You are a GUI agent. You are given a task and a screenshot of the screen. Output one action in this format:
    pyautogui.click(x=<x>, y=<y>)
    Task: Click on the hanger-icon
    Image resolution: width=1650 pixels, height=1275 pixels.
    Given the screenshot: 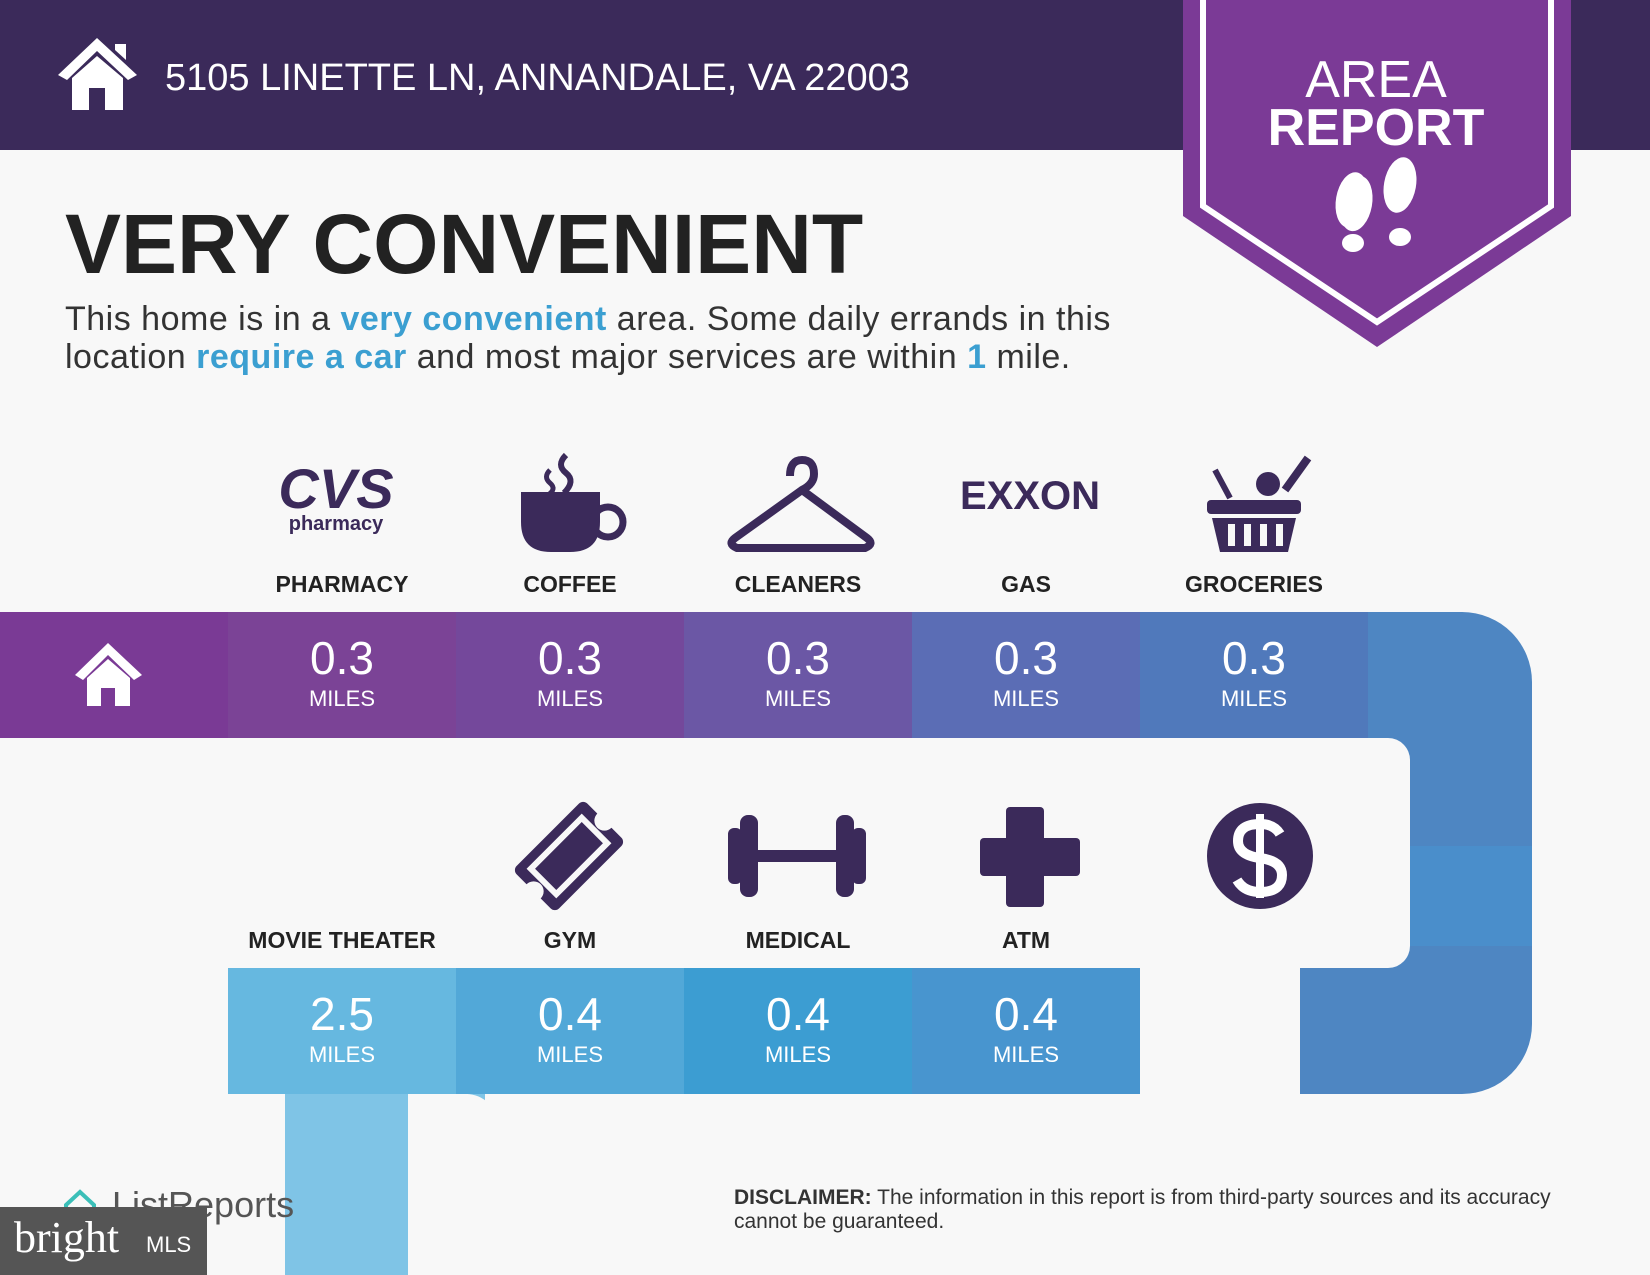 What is the action you would take?
    pyautogui.click(x=801, y=504)
    